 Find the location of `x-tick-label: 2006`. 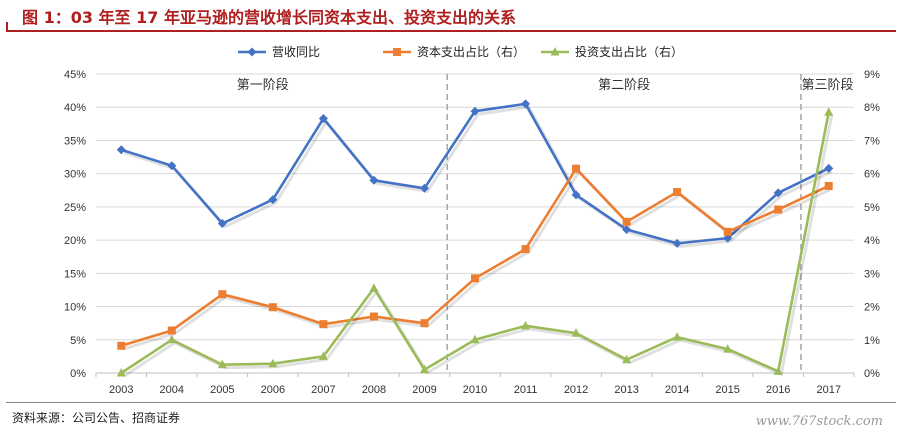

x-tick-label: 2006 is located at coordinates (273, 390).